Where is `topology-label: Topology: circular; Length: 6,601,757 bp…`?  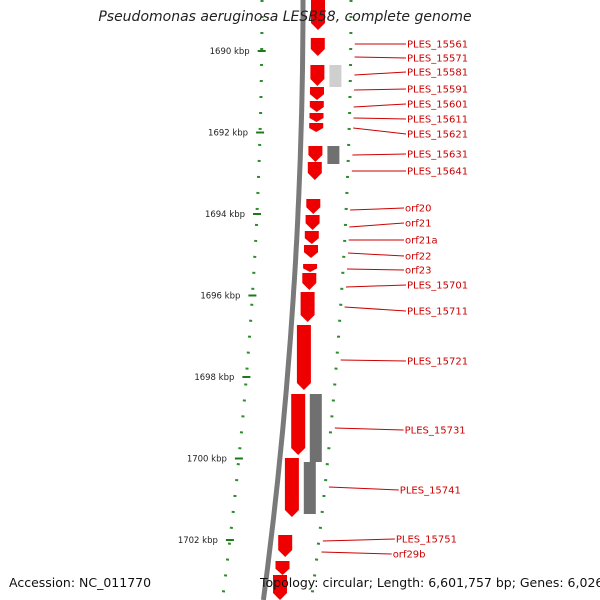
topology-label: Topology: circular; Length: 6,601,757 bp… is located at coordinates (430, 582).